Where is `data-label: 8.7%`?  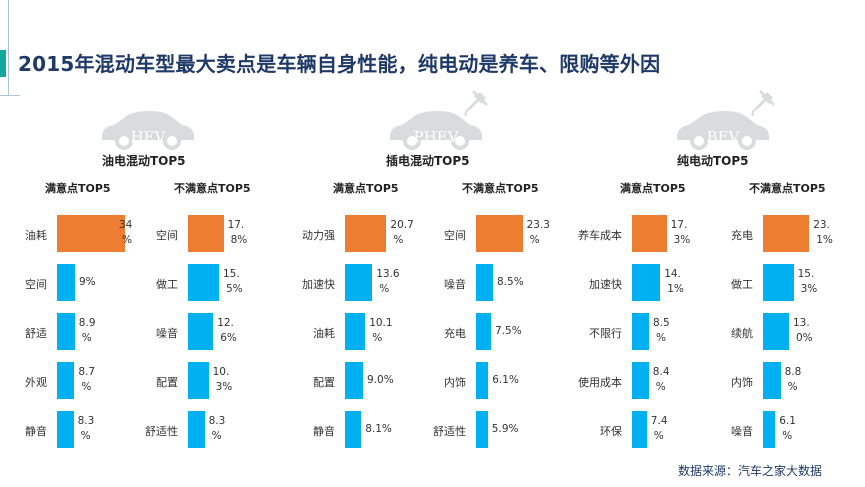
data-label: 8.7% is located at coordinates (86, 380).